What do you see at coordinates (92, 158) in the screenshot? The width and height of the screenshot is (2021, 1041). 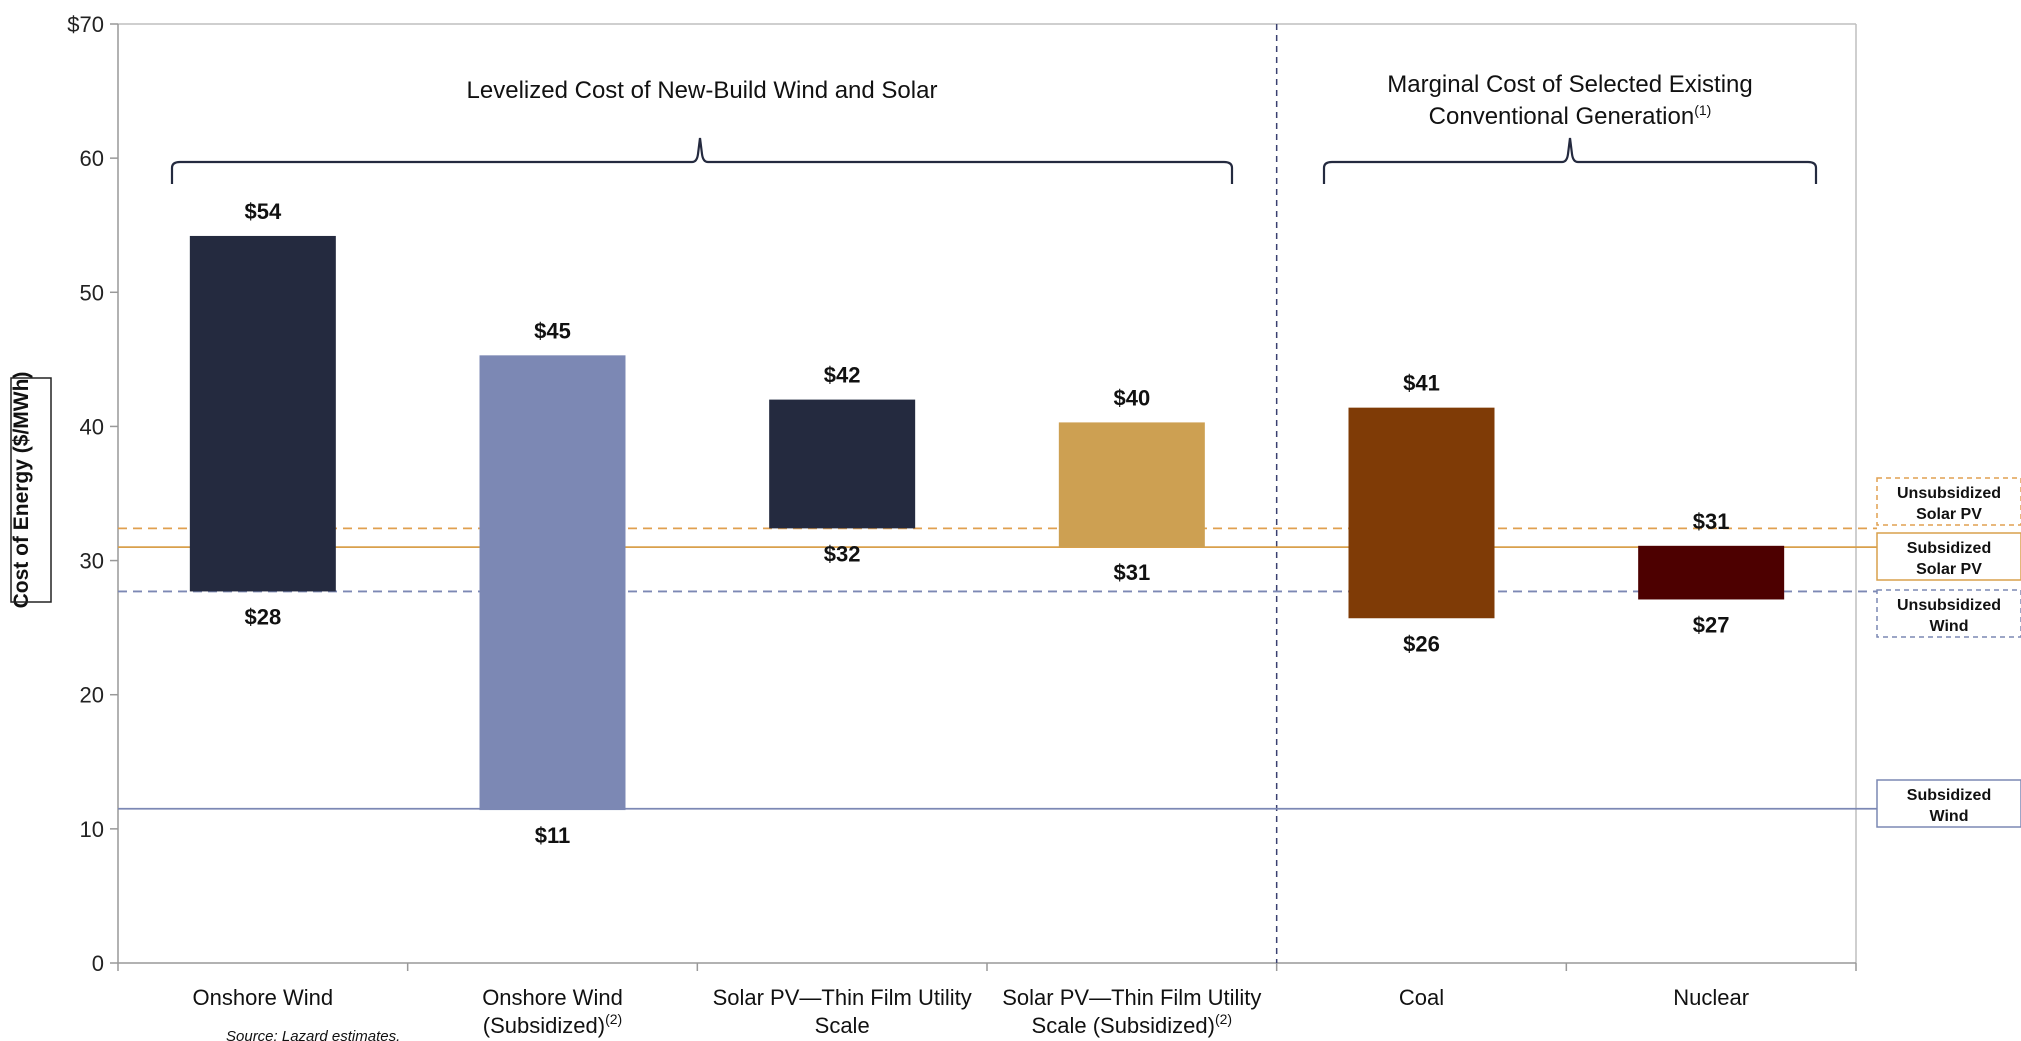 I see `y-tick-label: 60` at bounding box center [92, 158].